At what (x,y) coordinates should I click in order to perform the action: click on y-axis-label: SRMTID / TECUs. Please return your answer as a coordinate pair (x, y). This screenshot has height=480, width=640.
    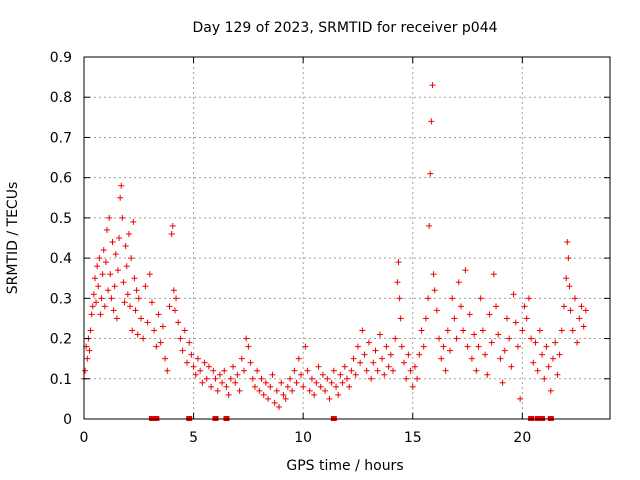
    Looking at the image, I should click on (13, 238).